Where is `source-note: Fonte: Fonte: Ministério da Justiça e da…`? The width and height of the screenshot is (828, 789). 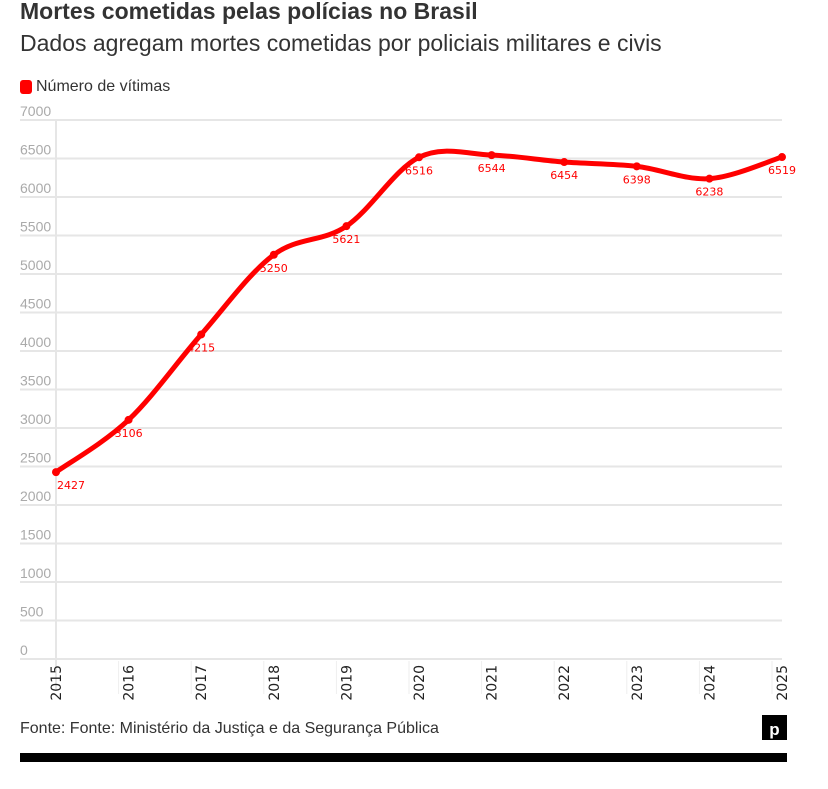
source-note: Fonte: Fonte: Ministério da Justiça e da… is located at coordinates (229, 728).